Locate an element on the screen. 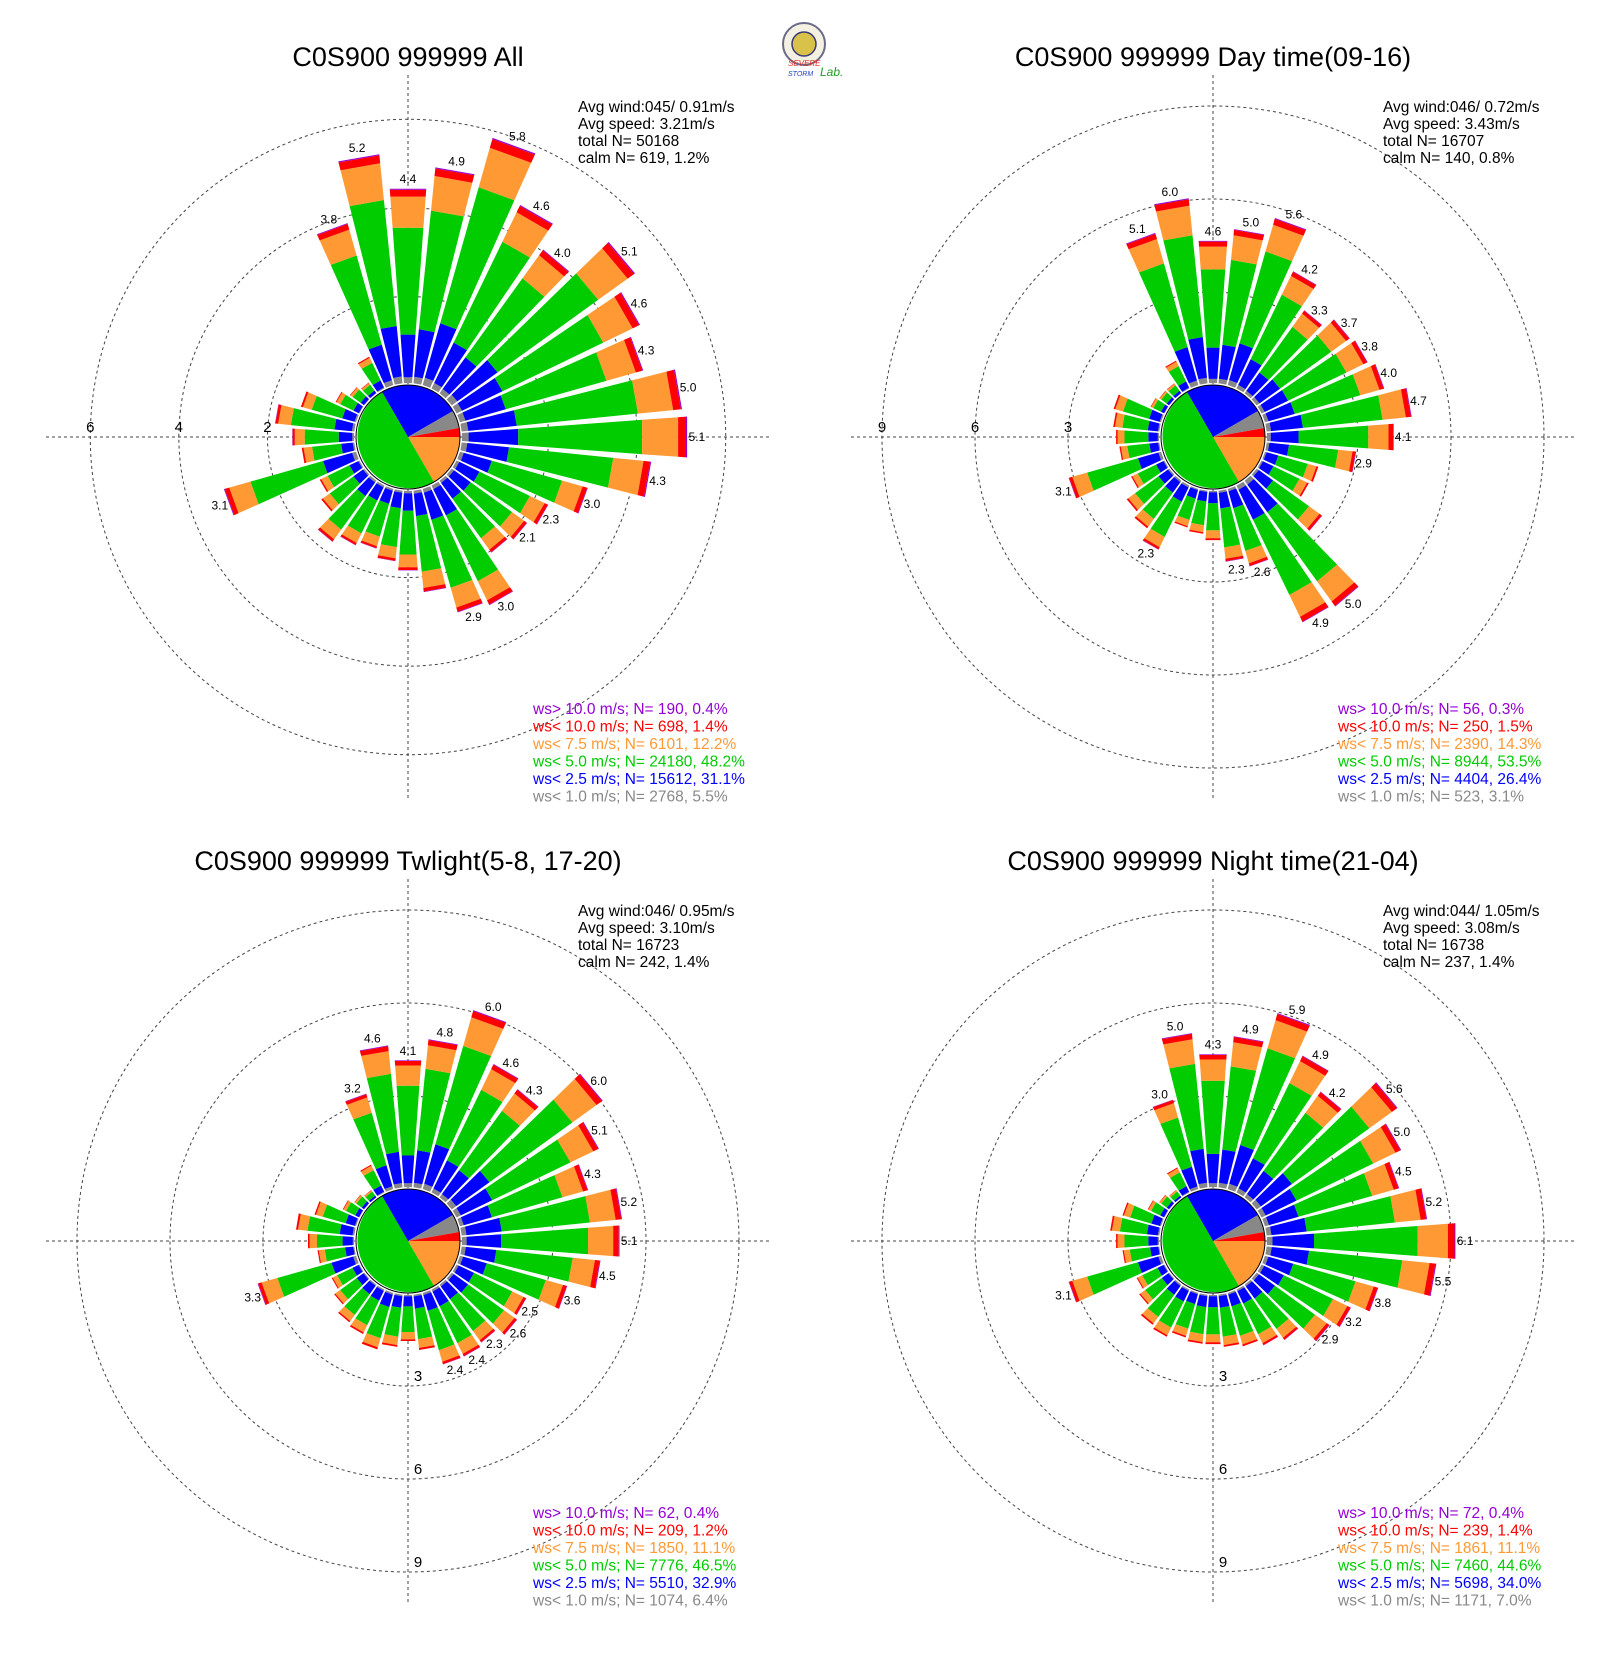  logo-storm-text: STORM is located at coordinates (800, 74).